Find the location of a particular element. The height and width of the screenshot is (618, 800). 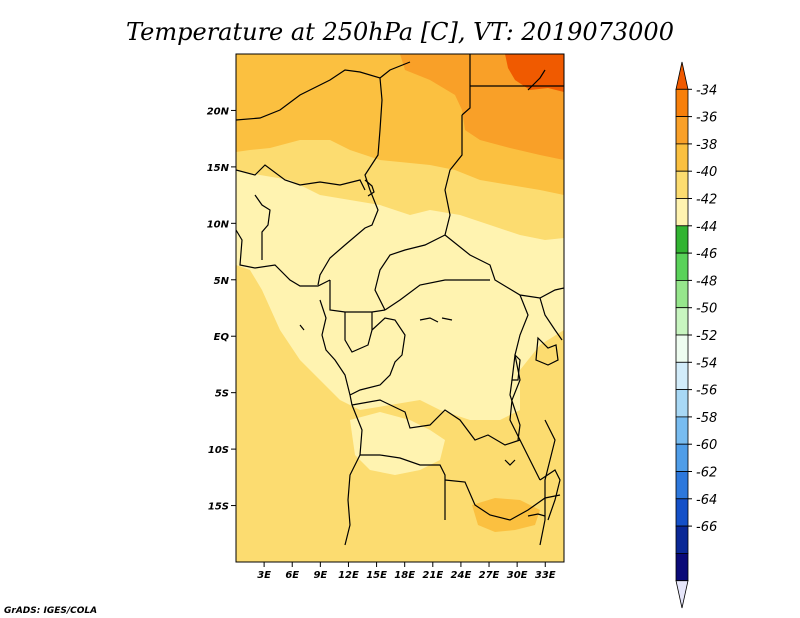

colorbar-label: -58 is located at coordinates (706, 418).